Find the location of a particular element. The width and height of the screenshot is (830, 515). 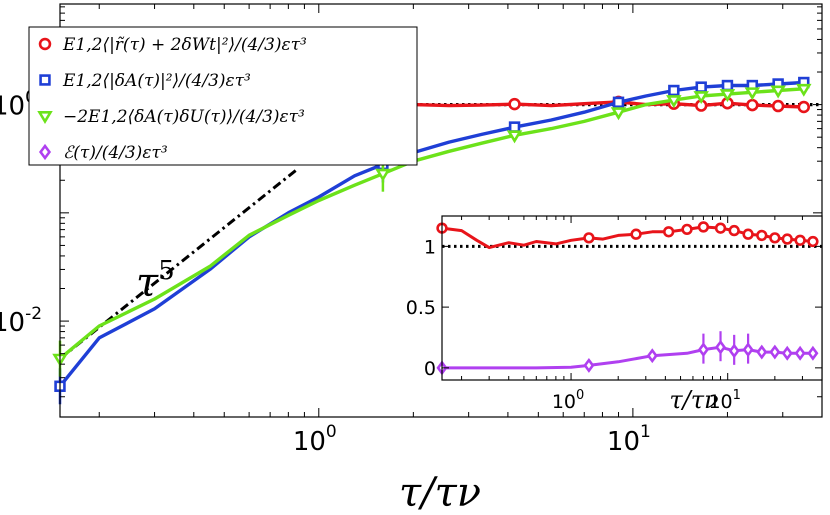

x-tick-label: 10¹ is located at coordinates (629, 439).